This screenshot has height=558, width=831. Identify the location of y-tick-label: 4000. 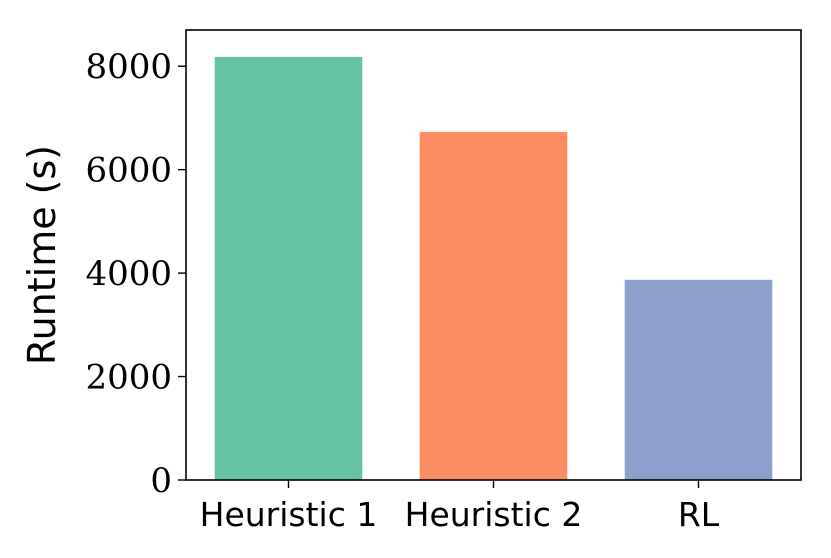
(128, 274).